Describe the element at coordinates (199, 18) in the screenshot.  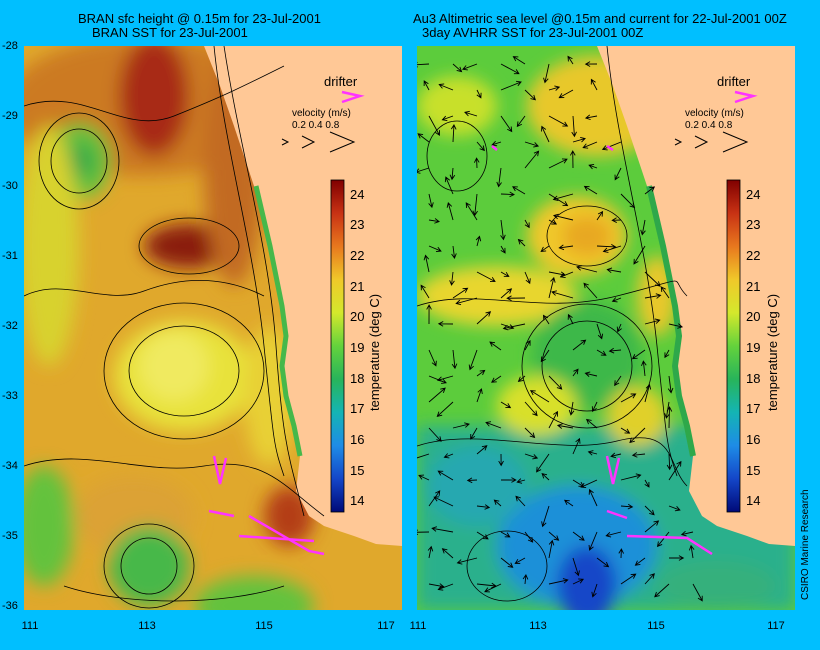
I see `left-title-line1: BRAN sfc height @ 0.15m for 23-Jul-2001` at that location.